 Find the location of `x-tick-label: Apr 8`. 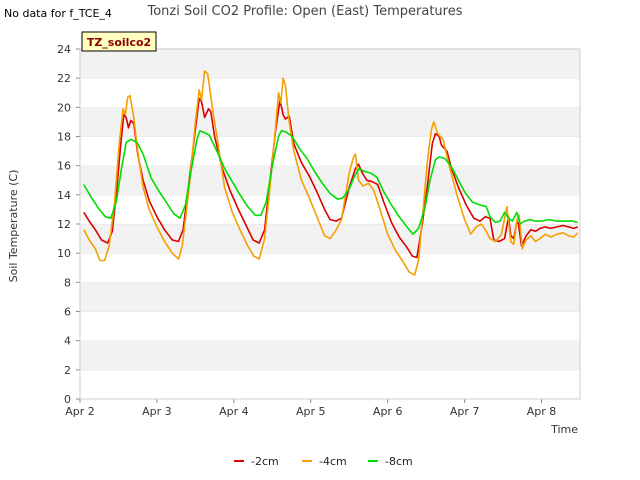

x-tick-label: Apr 8 is located at coordinates (542, 411).